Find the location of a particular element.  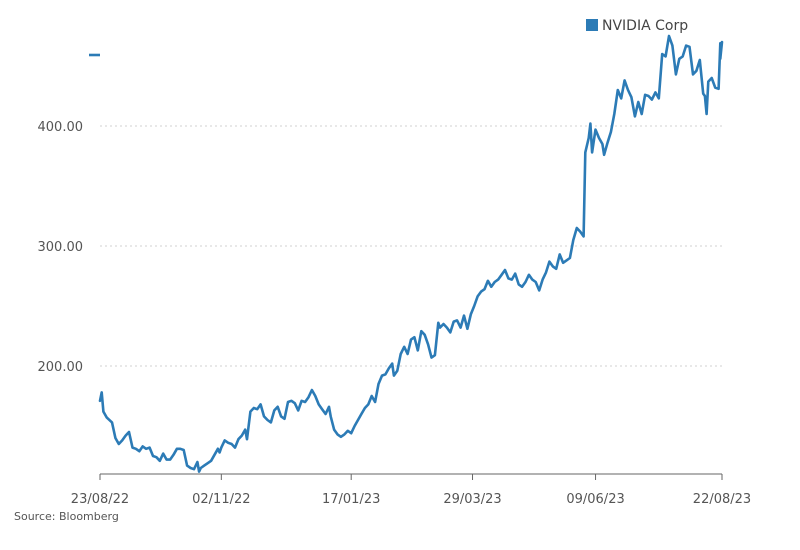

legend-label: NVIDIA Corp is located at coordinates (645, 26).